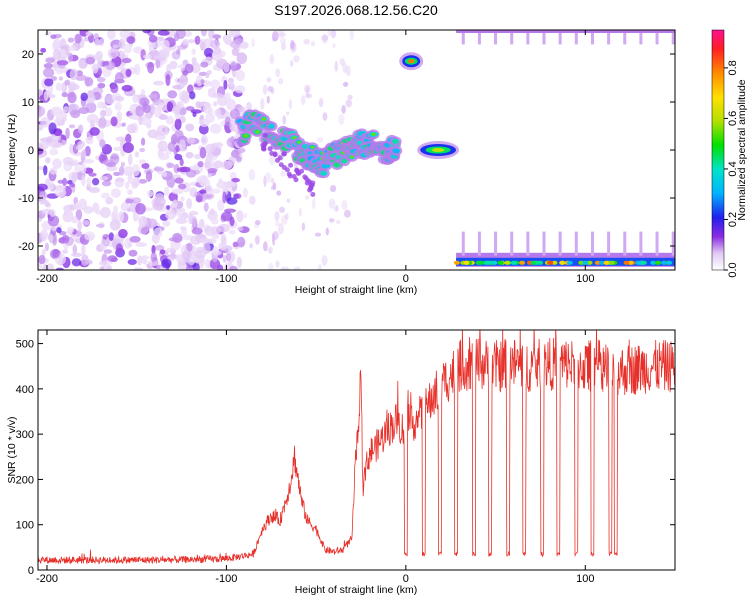 The width and height of the screenshot is (750, 605). I want to click on spectrogram-x-tick-label: 100, so click(585, 279).